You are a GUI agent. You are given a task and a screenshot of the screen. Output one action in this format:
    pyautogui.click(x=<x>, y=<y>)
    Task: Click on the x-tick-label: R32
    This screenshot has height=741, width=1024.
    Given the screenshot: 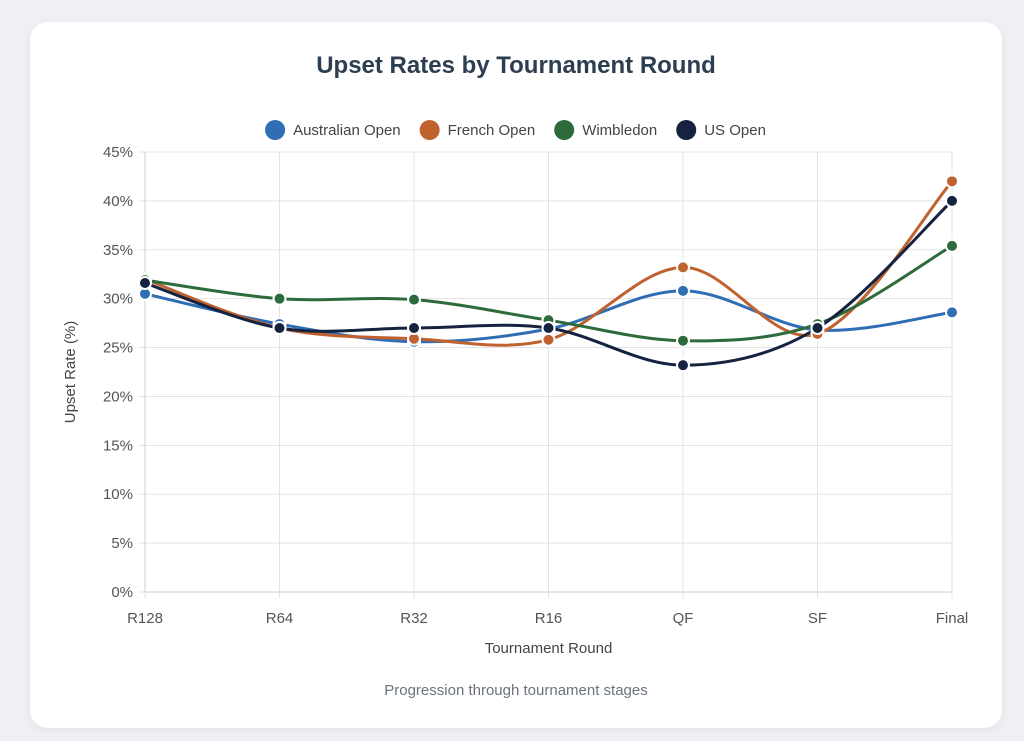 What is the action you would take?
    pyautogui.click(x=414, y=618)
    